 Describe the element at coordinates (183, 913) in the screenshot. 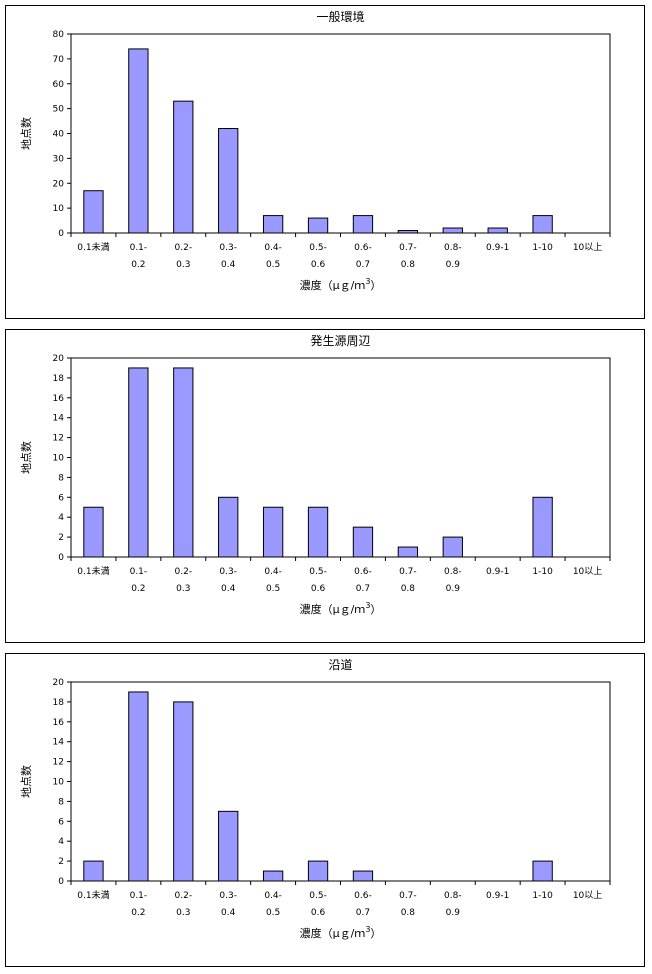

I see `x-tick-label: 0.3` at that location.